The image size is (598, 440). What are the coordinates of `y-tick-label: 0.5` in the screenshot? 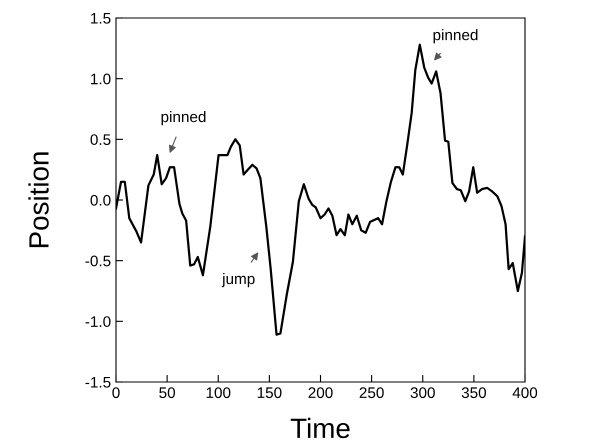 It's located at (100, 140).